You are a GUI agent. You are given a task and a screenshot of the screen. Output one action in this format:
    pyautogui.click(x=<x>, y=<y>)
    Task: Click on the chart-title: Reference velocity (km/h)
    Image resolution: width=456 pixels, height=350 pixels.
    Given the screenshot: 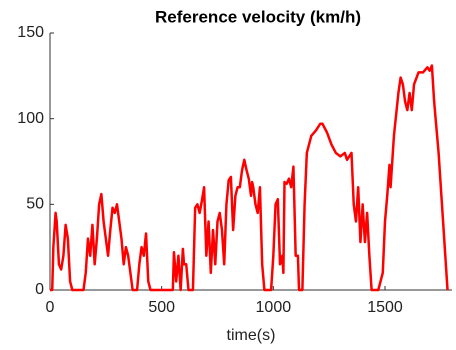 What is the action you would take?
    pyautogui.click(x=258, y=16)
    